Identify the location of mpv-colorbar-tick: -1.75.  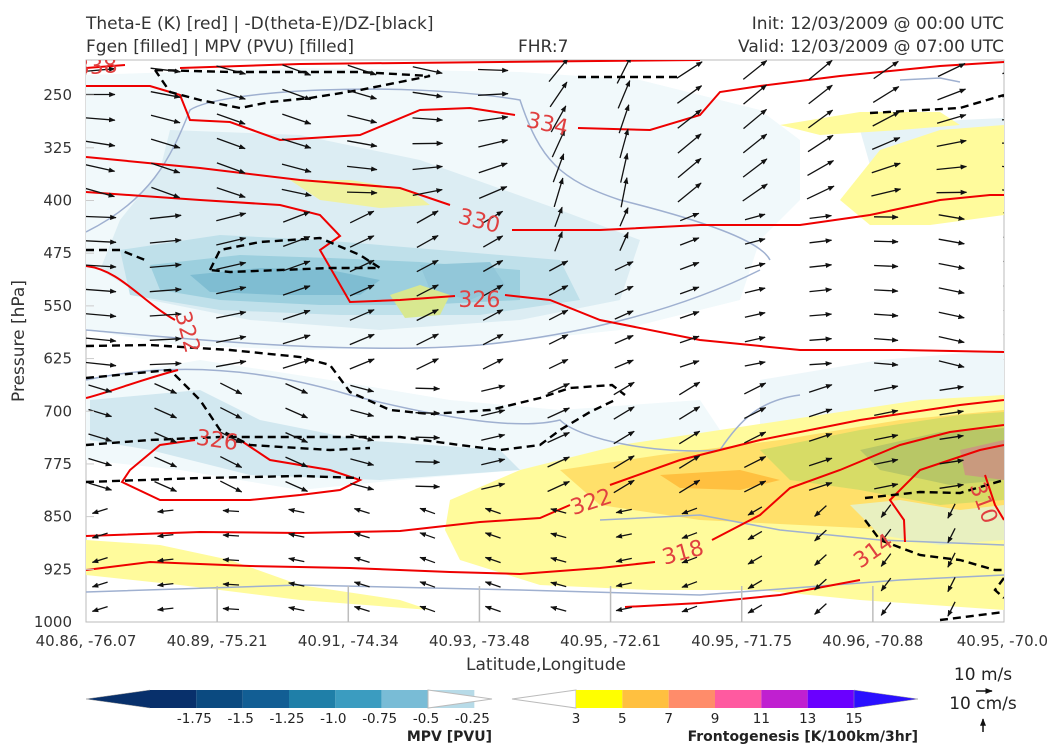
(194, 719).